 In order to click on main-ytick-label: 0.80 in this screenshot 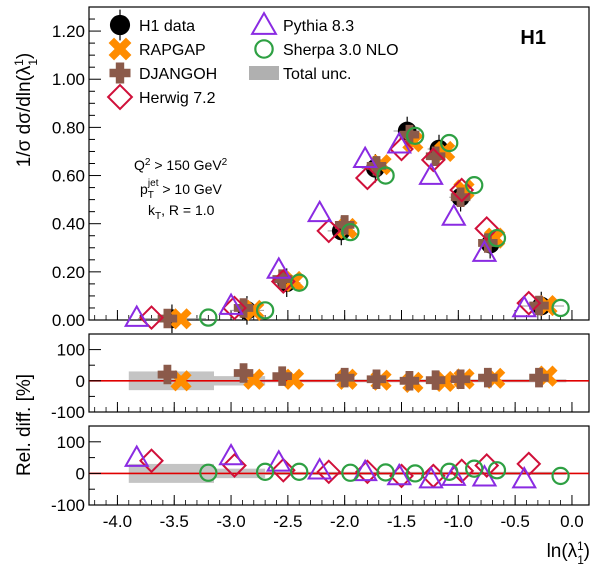, I will do `click(68, 127)`.